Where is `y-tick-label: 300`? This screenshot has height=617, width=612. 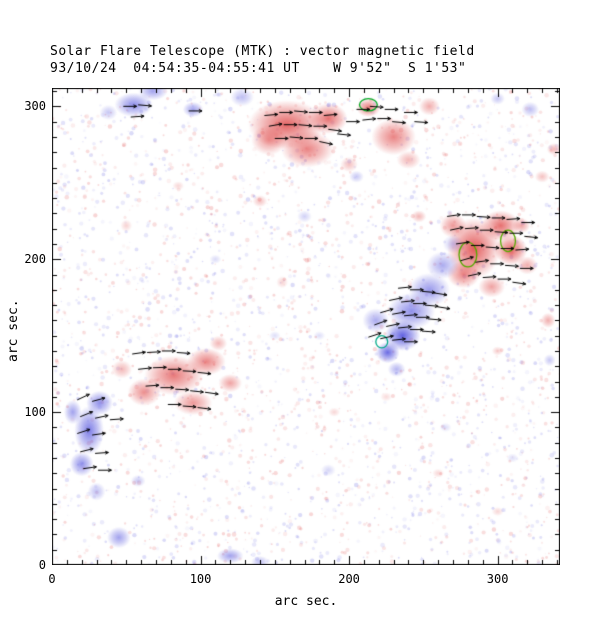 y-tick-label: 300 is located at coordinates (35, 106).